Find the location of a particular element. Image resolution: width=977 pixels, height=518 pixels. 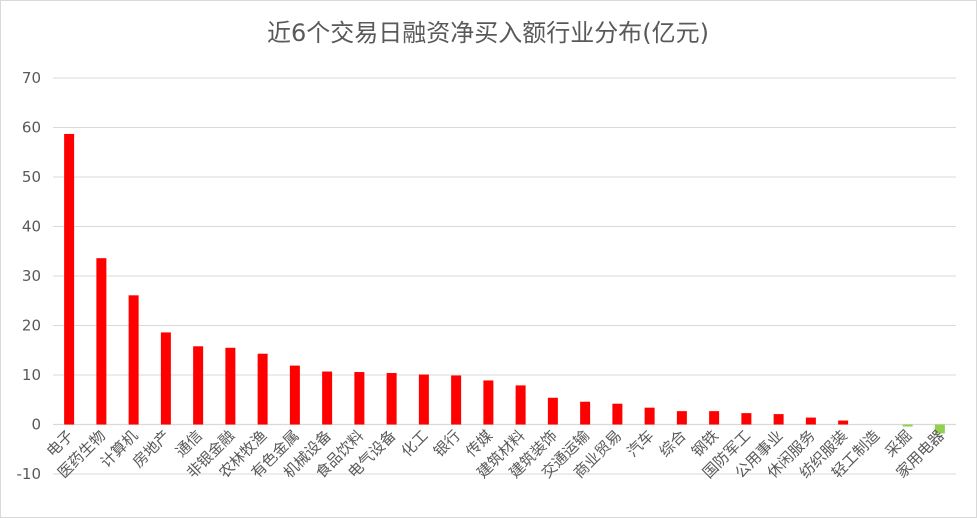

x-tick-label: 化工 is located at coordinates (415, 444).